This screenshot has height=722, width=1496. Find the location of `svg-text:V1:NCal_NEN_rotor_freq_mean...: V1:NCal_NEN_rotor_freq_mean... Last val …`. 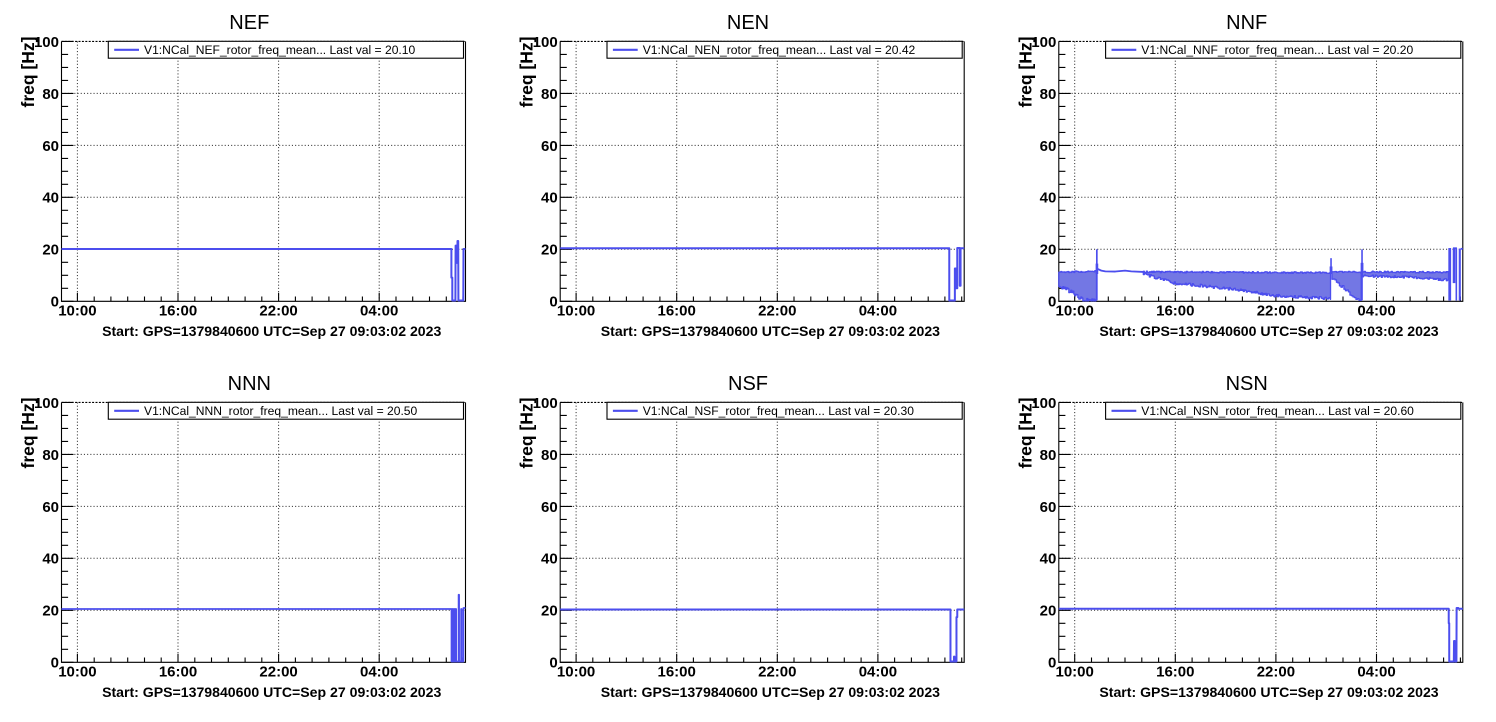

svg-text:V1:NCal_NEN_rotor_freq_mean...: V1:NCal_NEN_rotor_freq_mean... Last val … is located at coordinates (779, 50).